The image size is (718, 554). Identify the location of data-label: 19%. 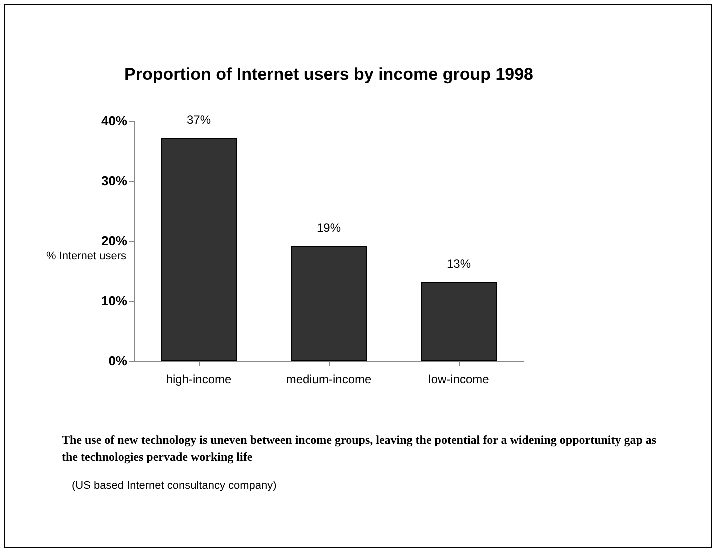
(329, 228).